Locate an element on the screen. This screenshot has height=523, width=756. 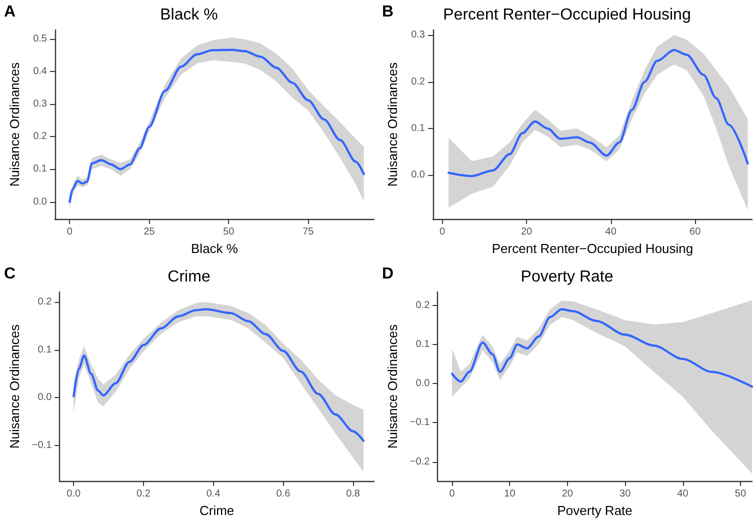
x-axis-title: Crime is located at coordinates (216, 510).